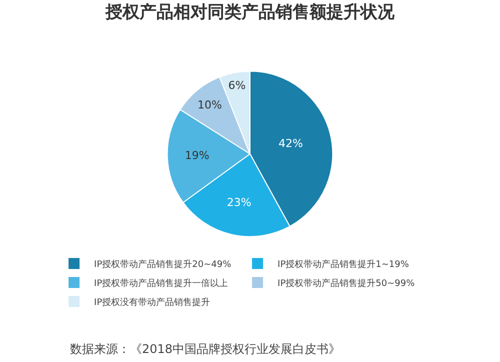 Image resolution: width=500 pixels, height=362 pixels. I want to click on source-note: 数据来源：《2018中国品牌授权行业发展白皮书》, so click(205, 349).